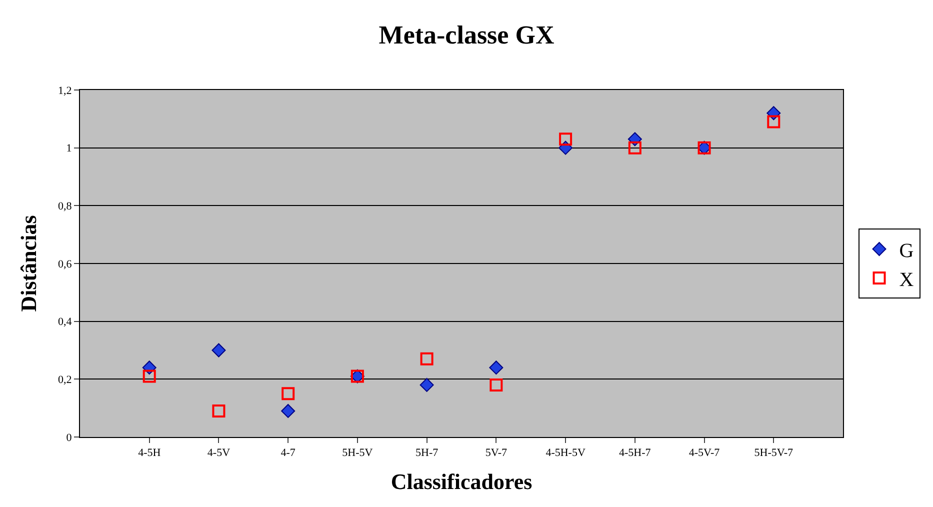  I want to click on x-tick-label: 4-5H-7, so click(635, 453).